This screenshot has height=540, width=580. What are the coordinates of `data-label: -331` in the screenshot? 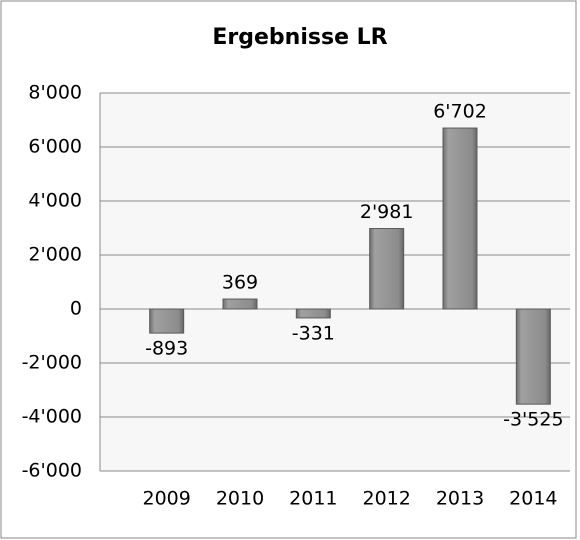 It's located at (313, 333).